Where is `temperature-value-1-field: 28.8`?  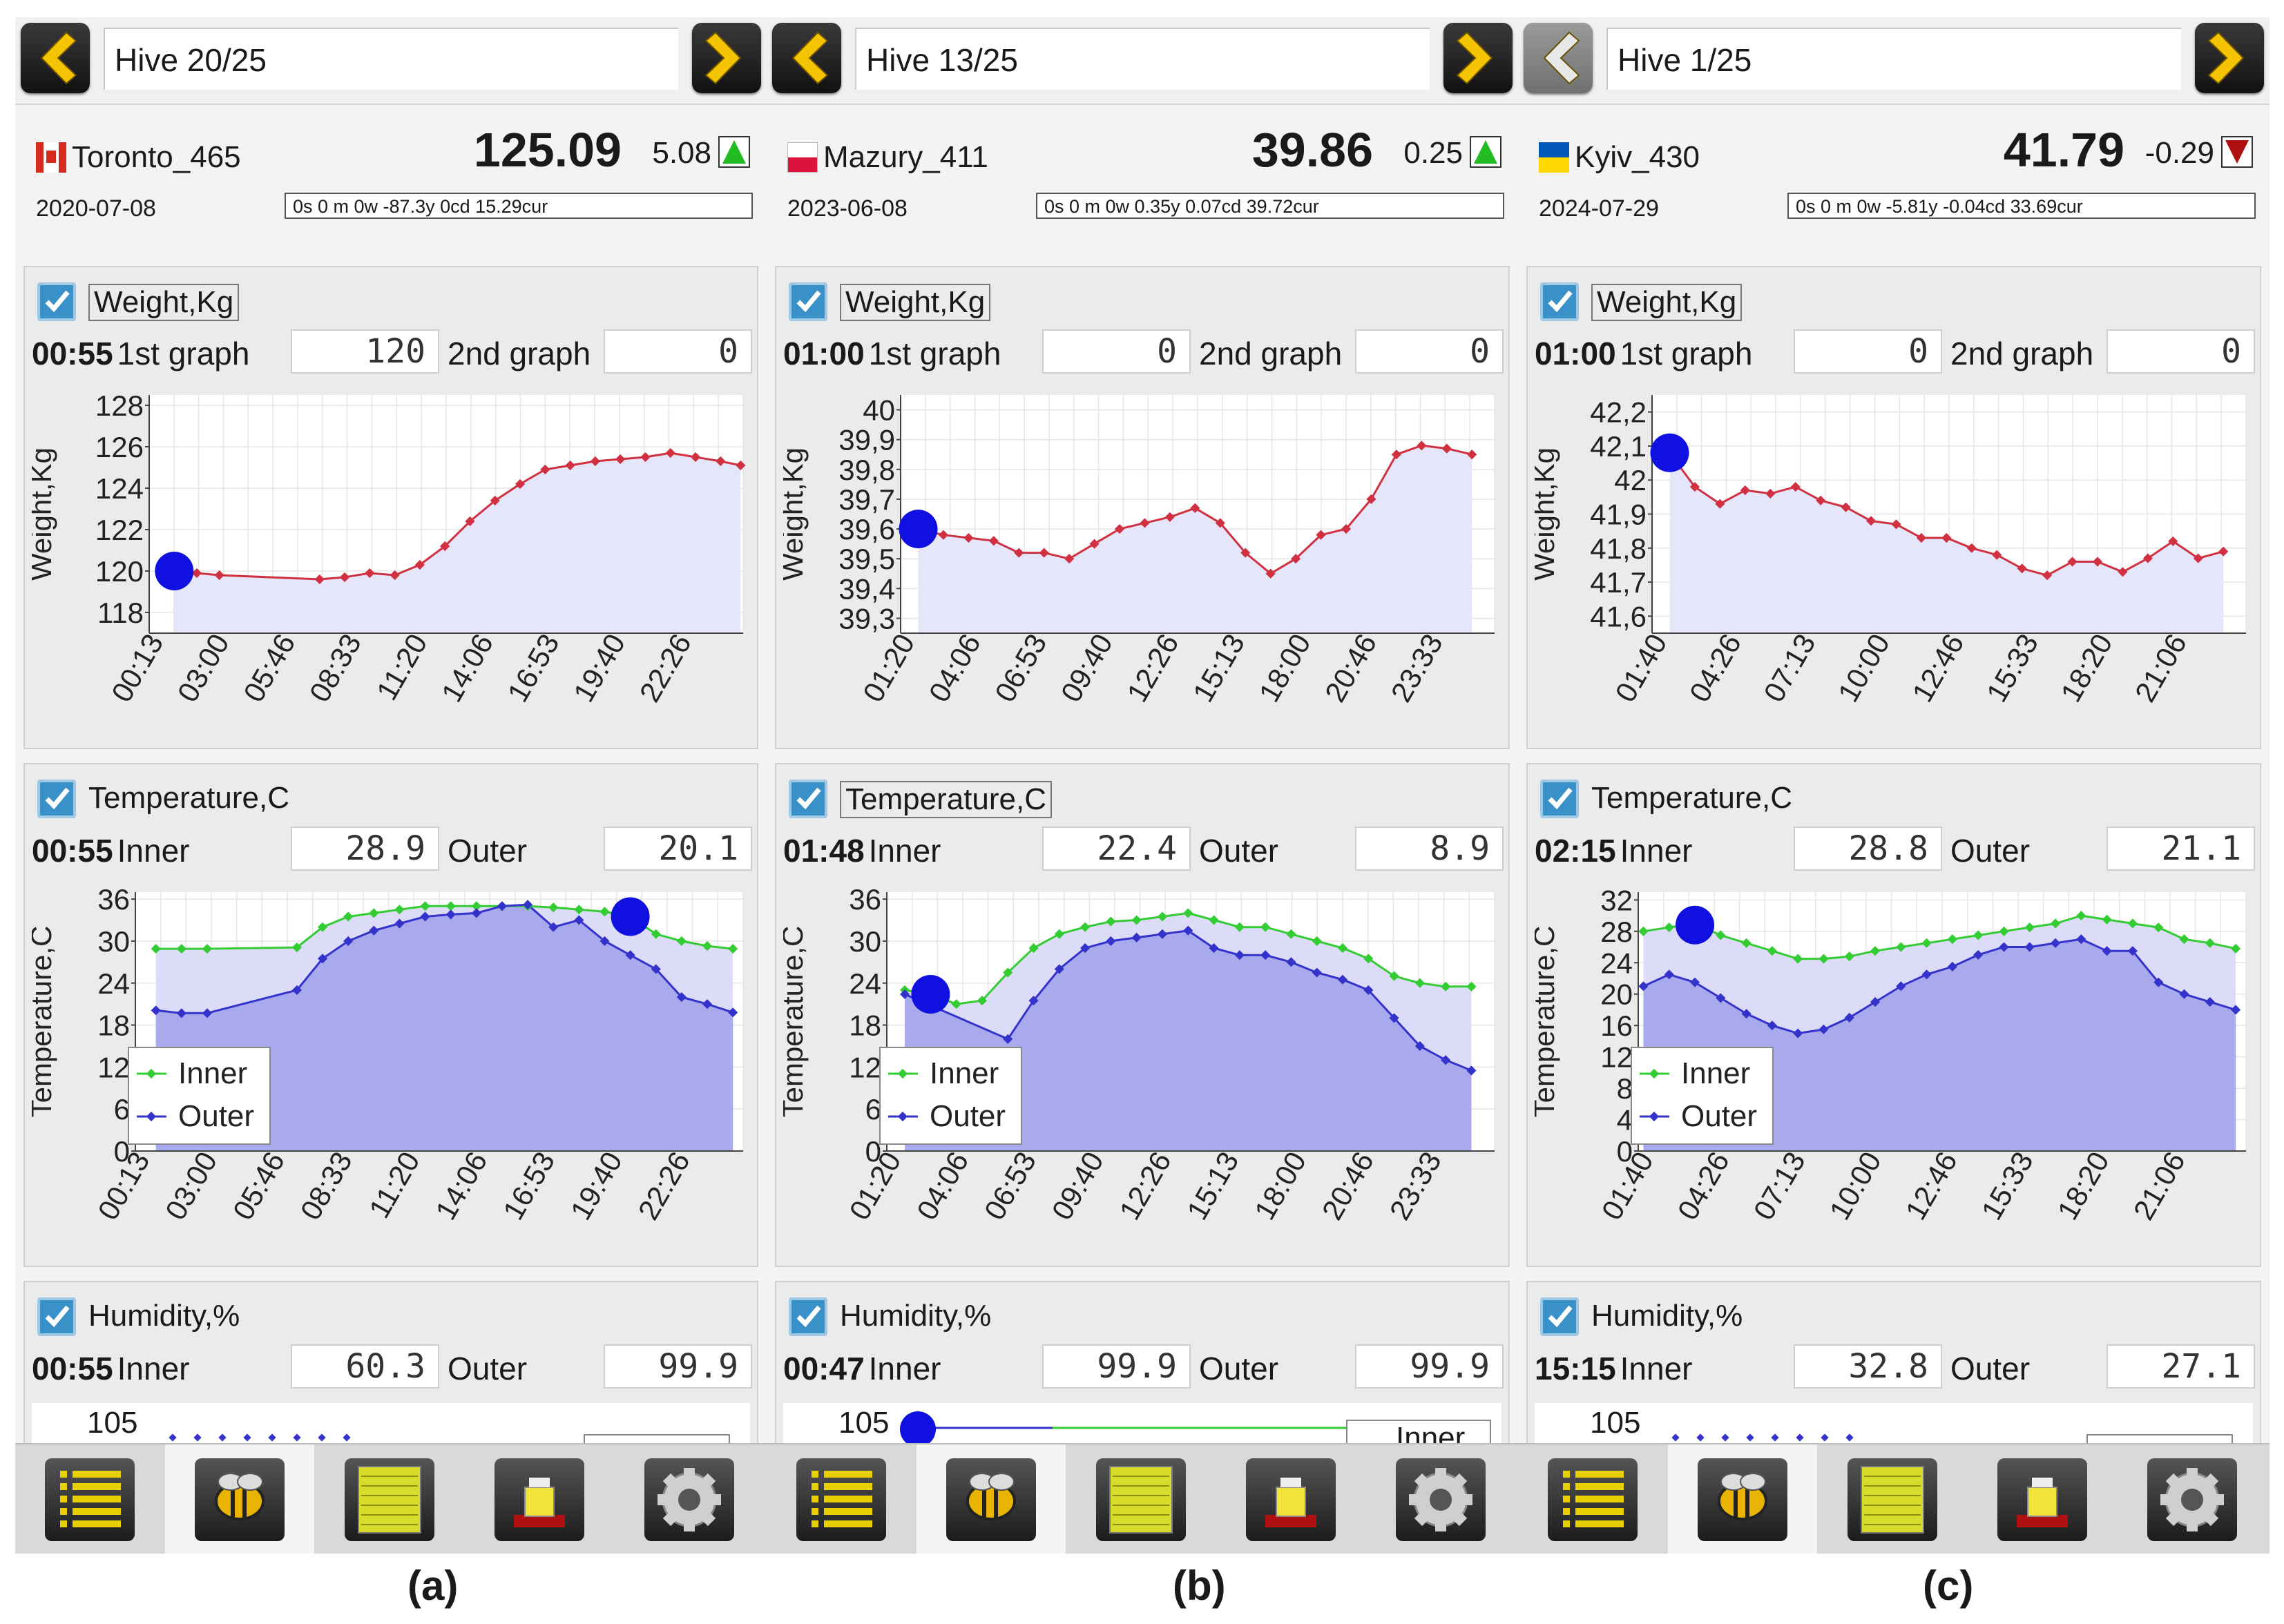 temperature-value-1-field: 28.8 is located at coordinates (1868, 848).